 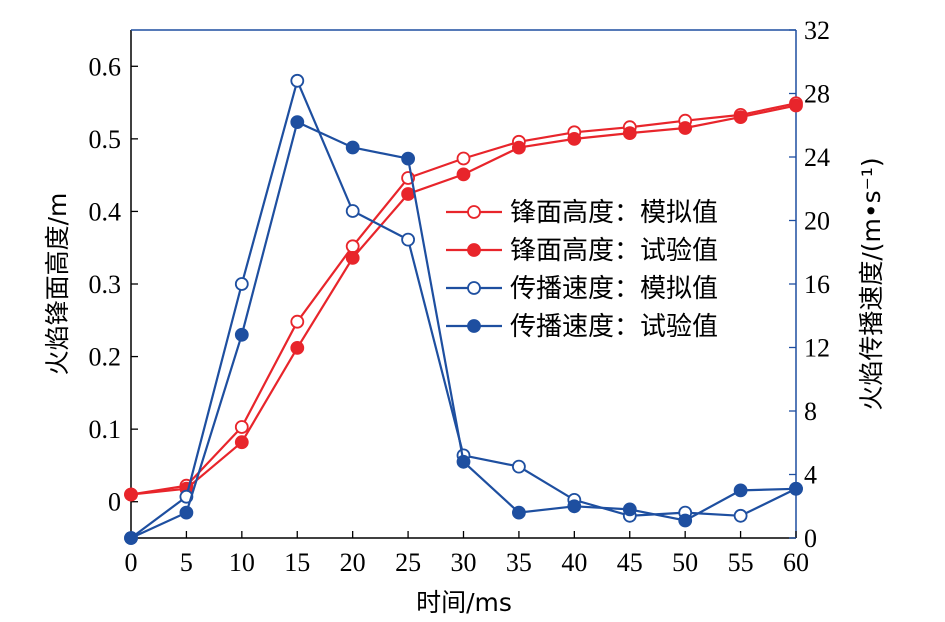 What do you see at coordinates (614, 289) in the screenshot?
I see `legend-label: 传播速度：模拟值` at bounding box center [614, 289].